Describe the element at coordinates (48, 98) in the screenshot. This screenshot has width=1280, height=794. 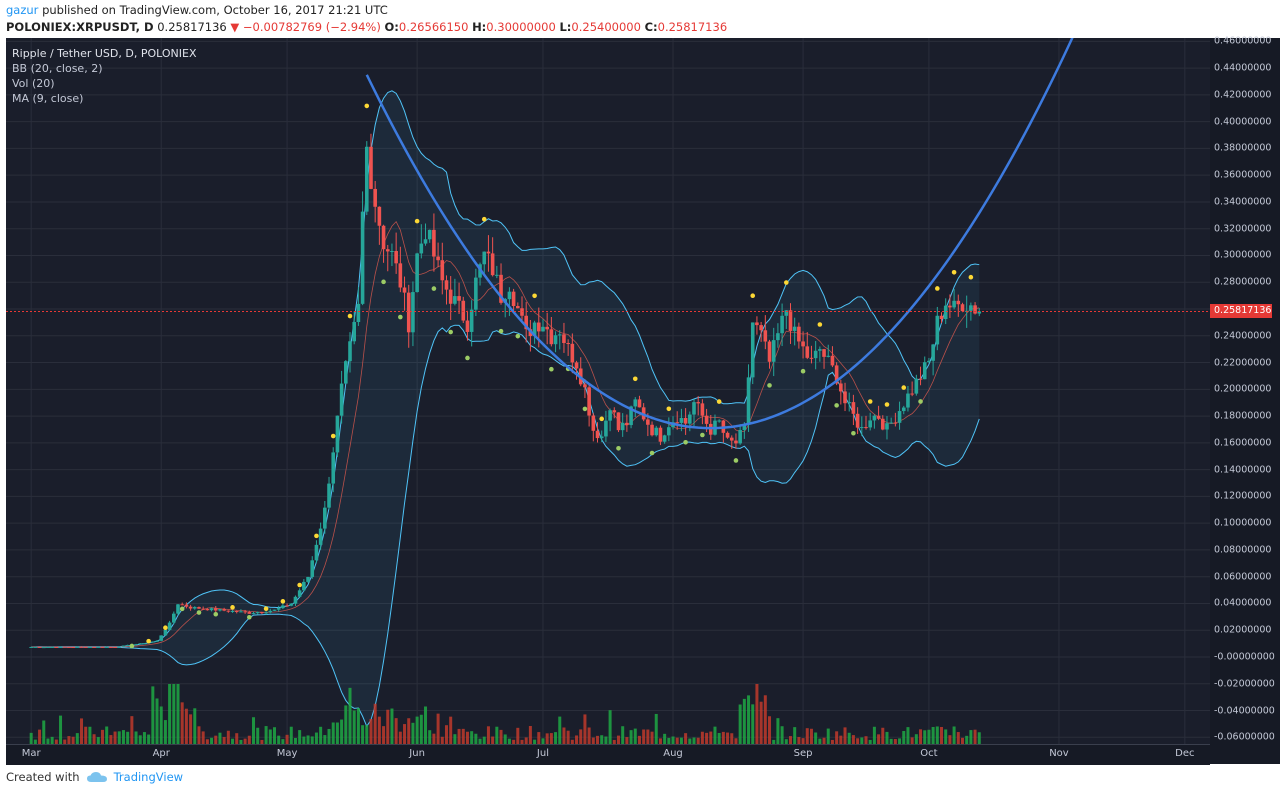
I see `legend-ma: MA (9, close)` at that location.